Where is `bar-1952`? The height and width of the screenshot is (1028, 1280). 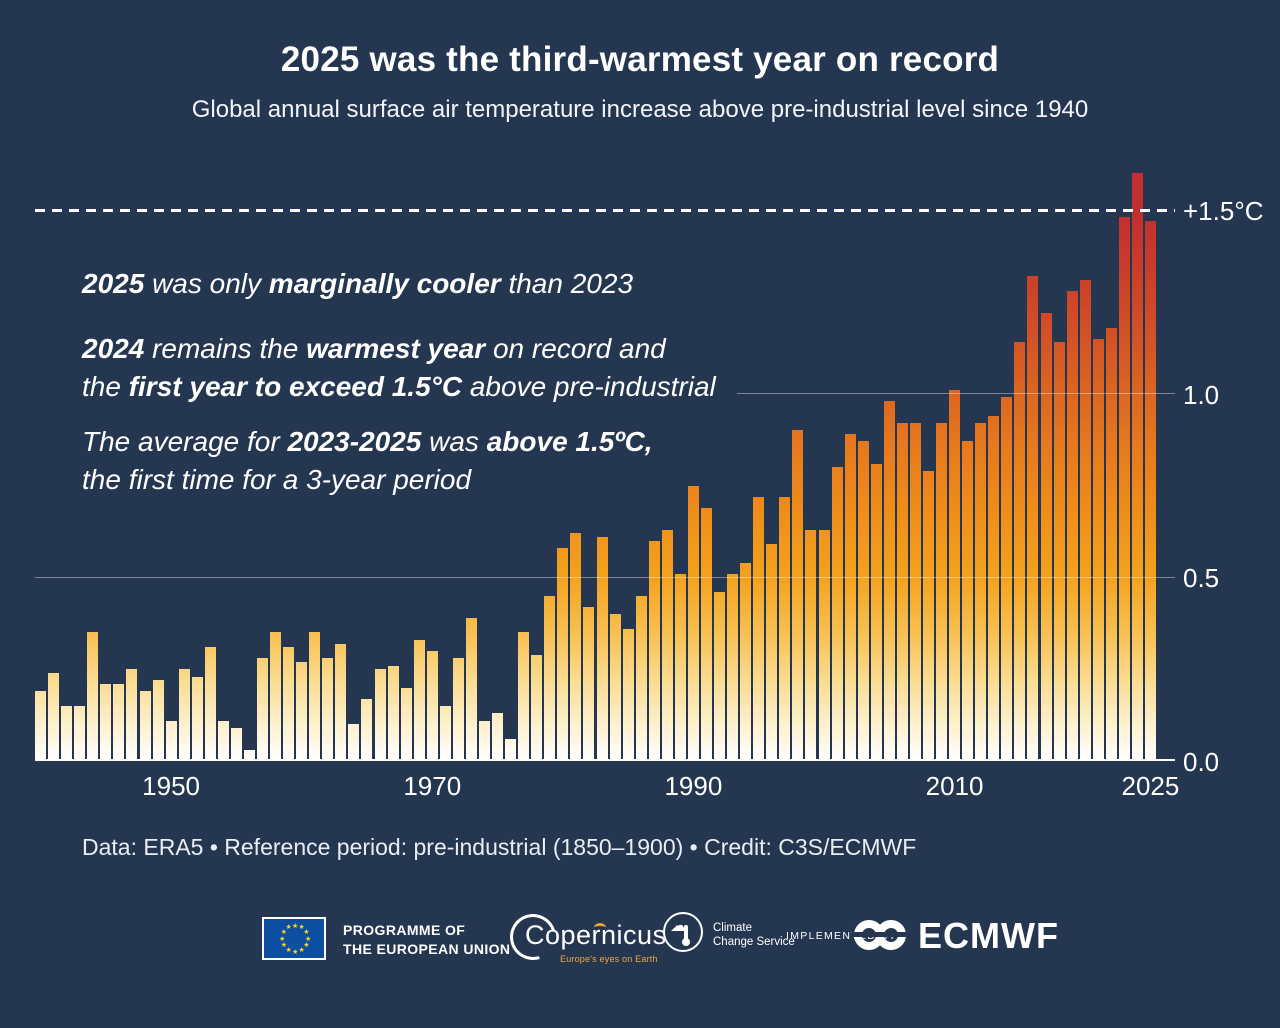
bar-1952 is located at coordinates (197, 718).